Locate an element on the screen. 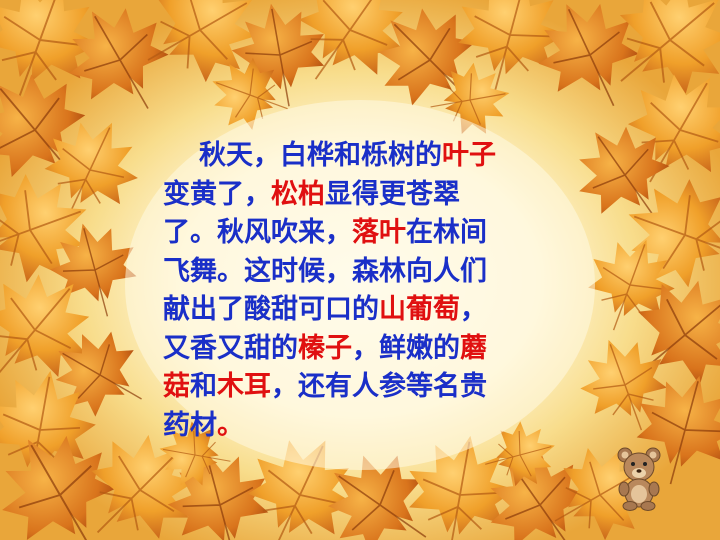 This screenshot has height=540, width=720. text-segment: ，鲜嫩的 is located at coordinates (406, 348).